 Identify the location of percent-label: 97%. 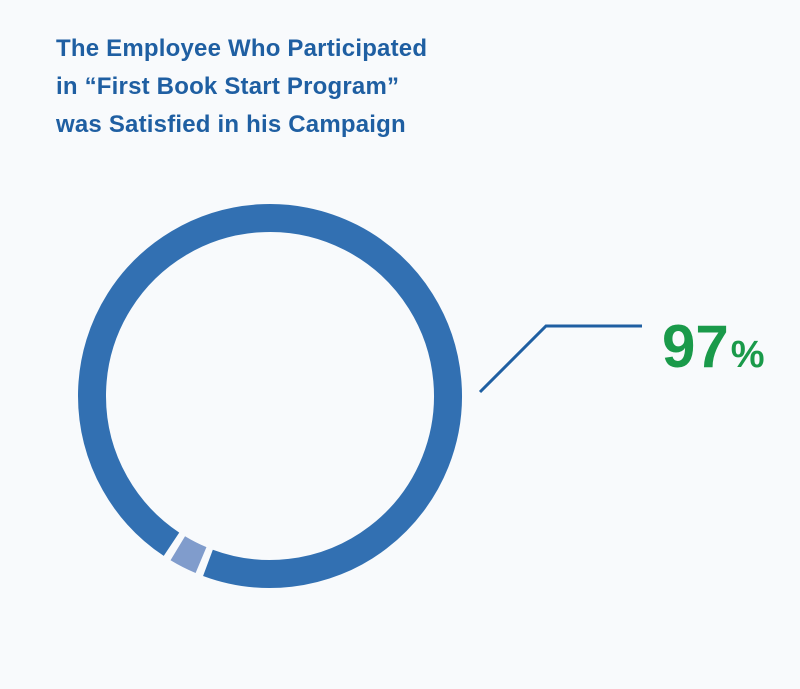
(713, 346).